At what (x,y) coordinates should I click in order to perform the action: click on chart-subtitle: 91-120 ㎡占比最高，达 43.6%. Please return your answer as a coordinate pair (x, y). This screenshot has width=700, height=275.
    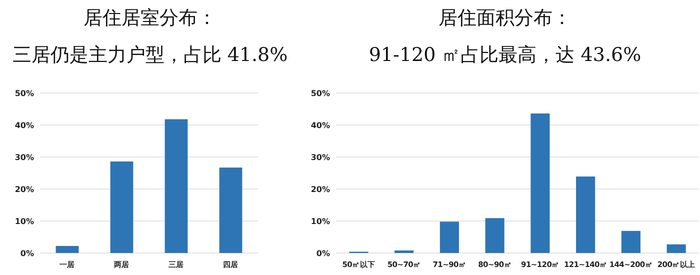
    Looking at the image, I should click on (505, 55).